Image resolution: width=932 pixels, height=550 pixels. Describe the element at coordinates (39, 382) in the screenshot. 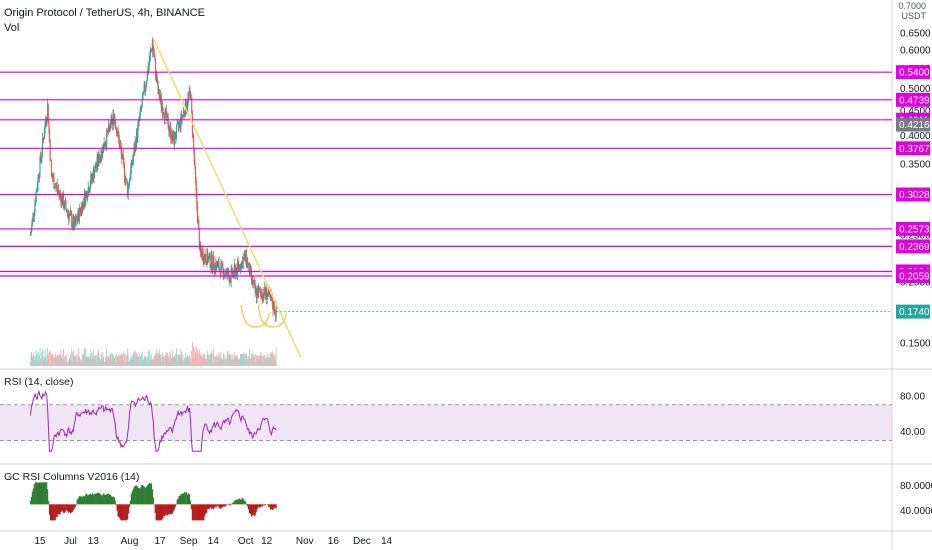

I see `rsi-pane-label: RSI (14, close)` at that location.